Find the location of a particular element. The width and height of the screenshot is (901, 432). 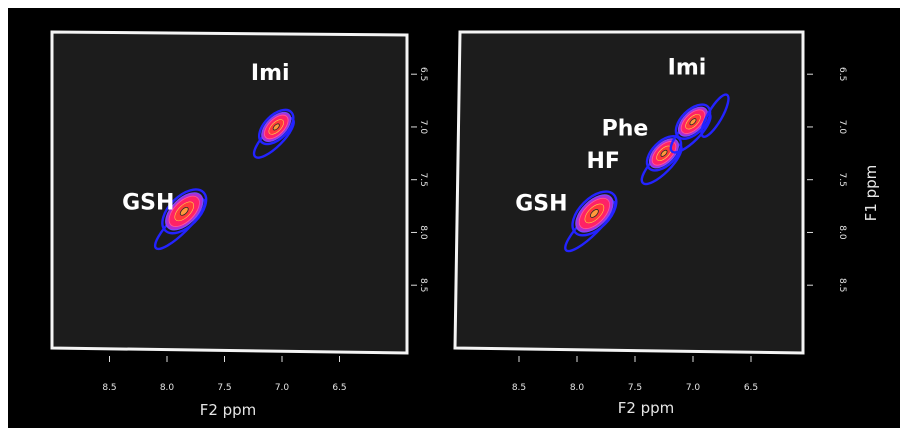

peak-label-hf: HF is located at coordinates (602, 161).